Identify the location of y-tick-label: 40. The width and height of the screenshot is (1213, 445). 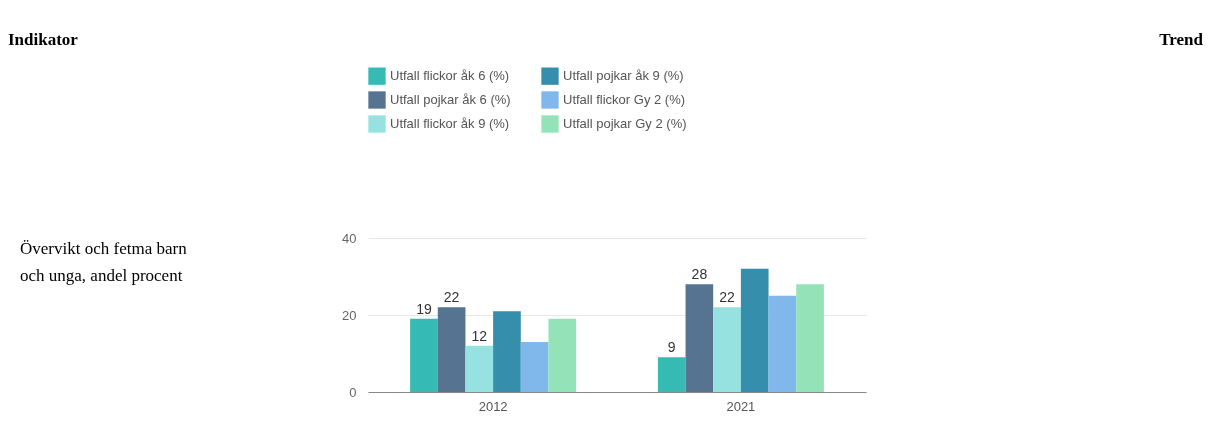
(349, 238).